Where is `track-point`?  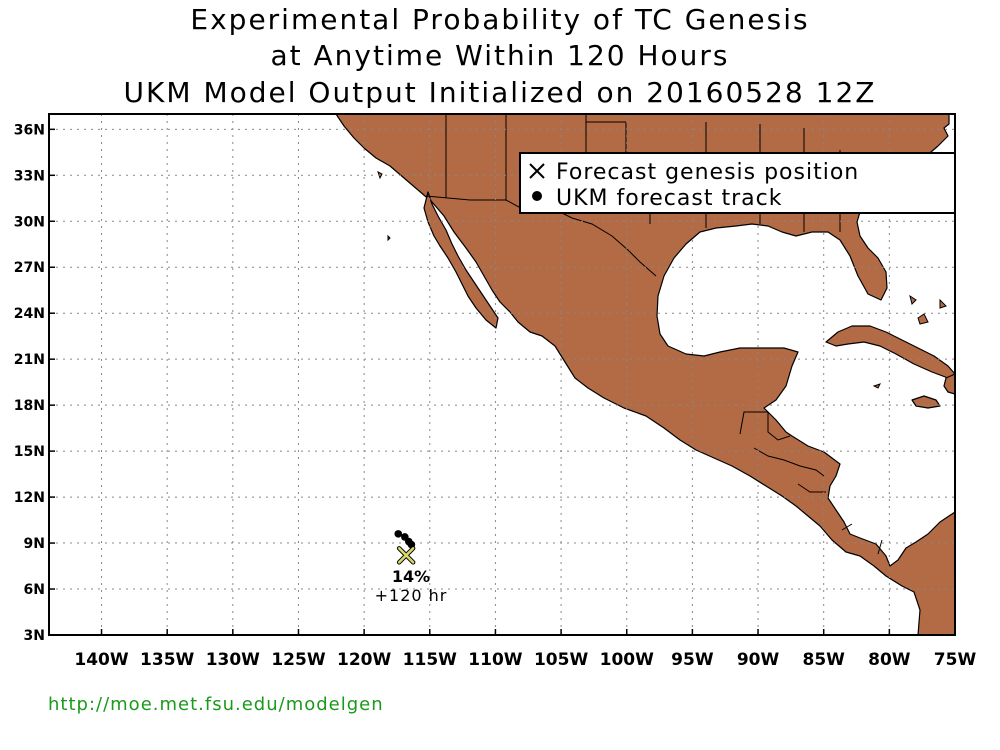
track-point is located at coordinates (398, 534).